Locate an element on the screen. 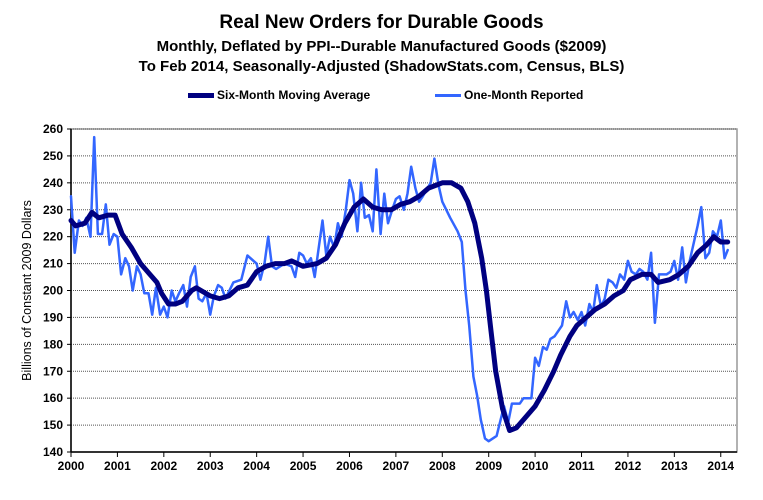 The image size is (763, 500). legend-item-one-month: One-Month Reported is located at coordinates (509, 95).